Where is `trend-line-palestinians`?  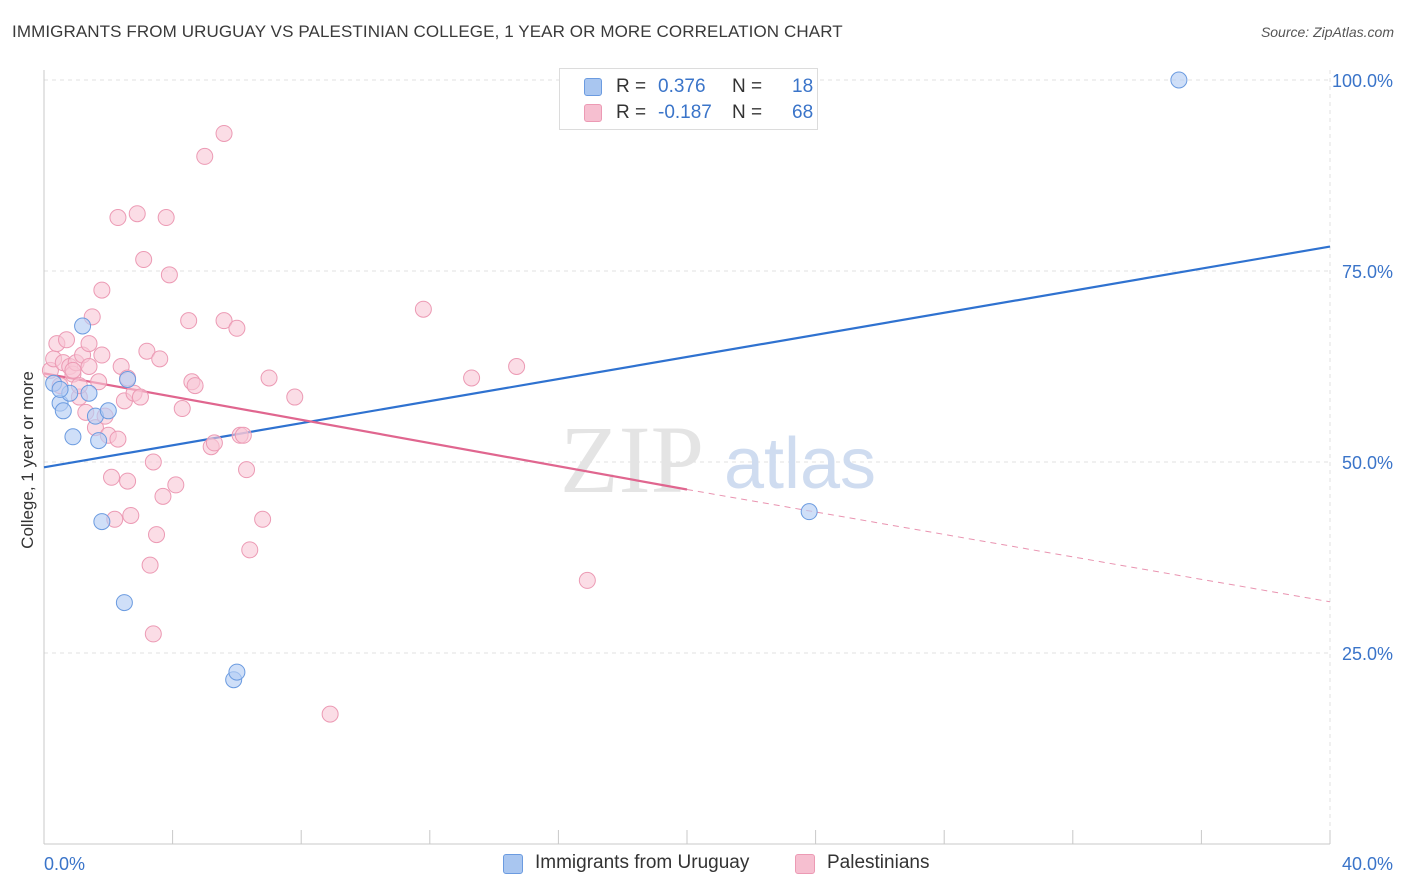 trend-line-palestinians is located at coordinates (365, 431).